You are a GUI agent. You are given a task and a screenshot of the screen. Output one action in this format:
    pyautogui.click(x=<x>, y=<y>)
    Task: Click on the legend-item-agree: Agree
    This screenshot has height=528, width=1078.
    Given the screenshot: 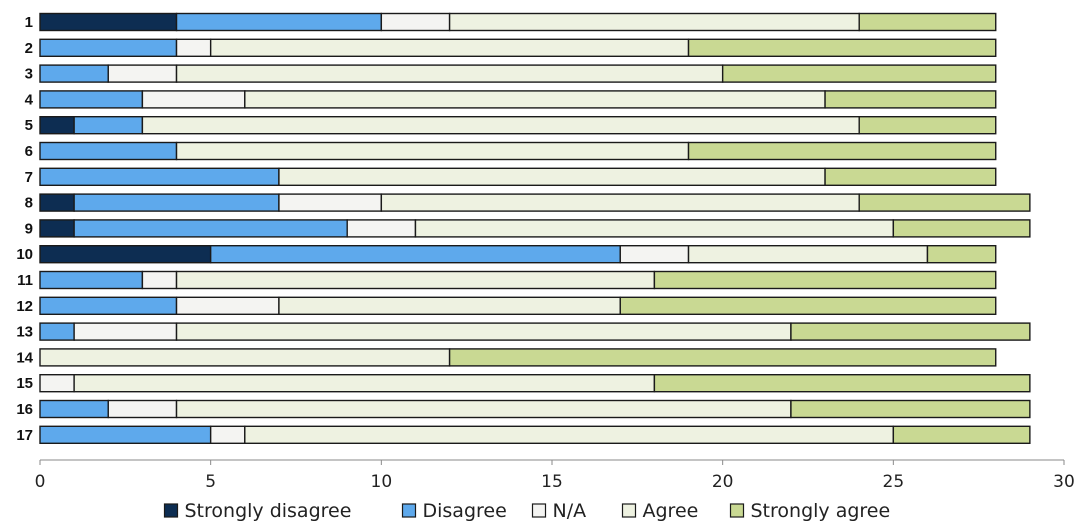 What is the action you would take?
    pyautogui.click(x=660, y=511)
    